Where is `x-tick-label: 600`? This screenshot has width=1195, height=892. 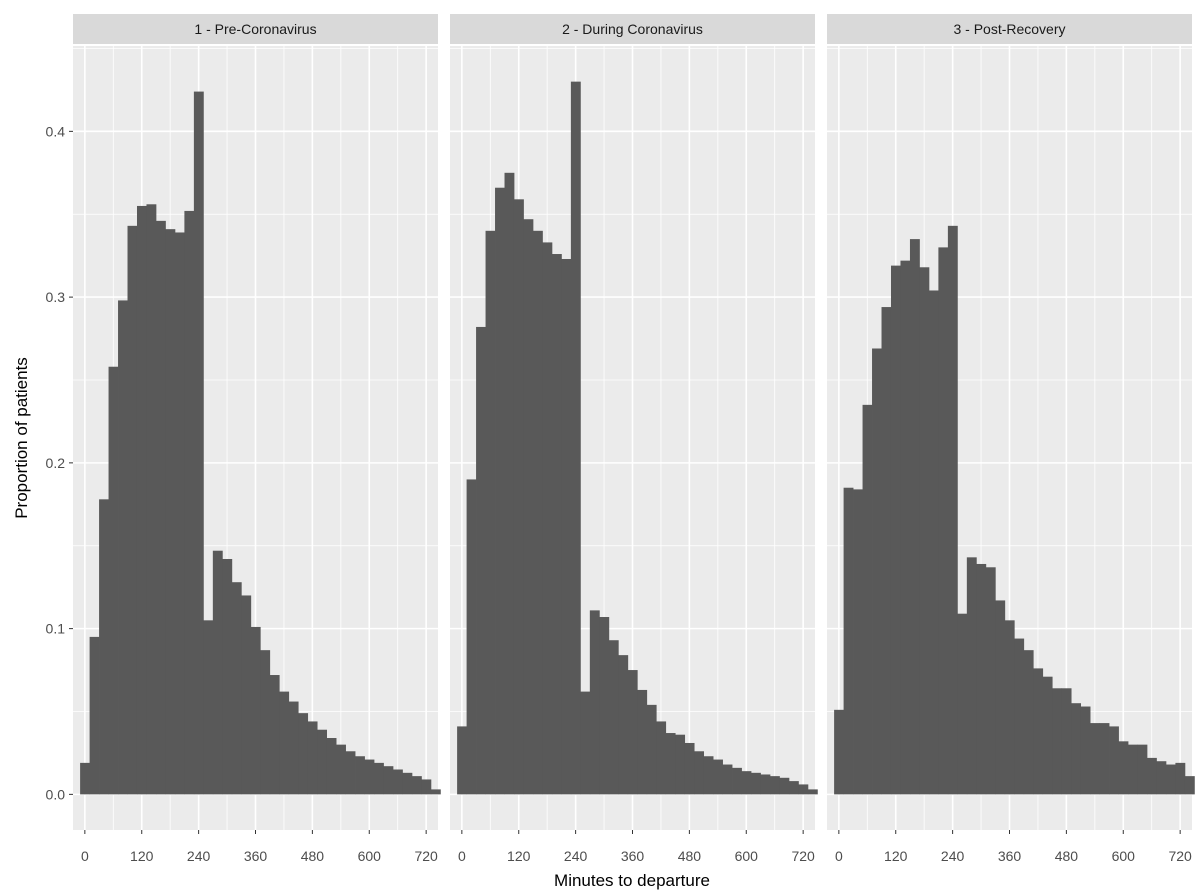 x-tick-label: 600 is located at coordinates (370, 856).